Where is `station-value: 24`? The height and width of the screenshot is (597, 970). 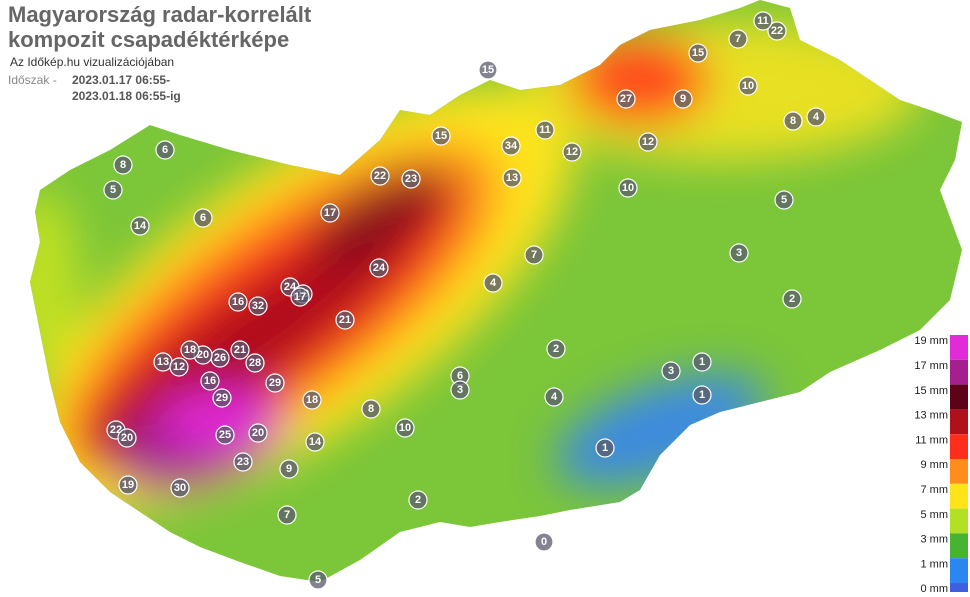 station-value: 24 is located at coordinates (379, 268).